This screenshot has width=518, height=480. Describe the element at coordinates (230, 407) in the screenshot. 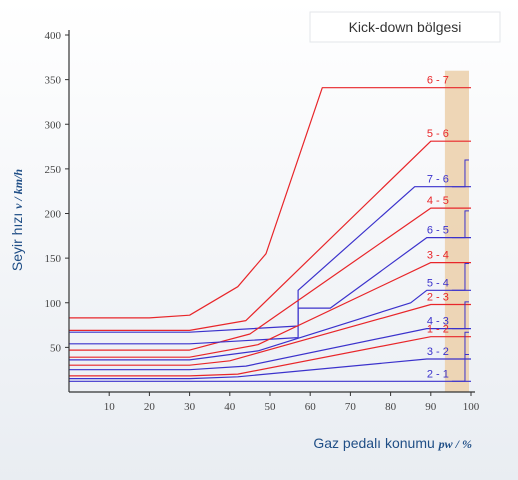

I see `x-tick-label: 40` at that location.